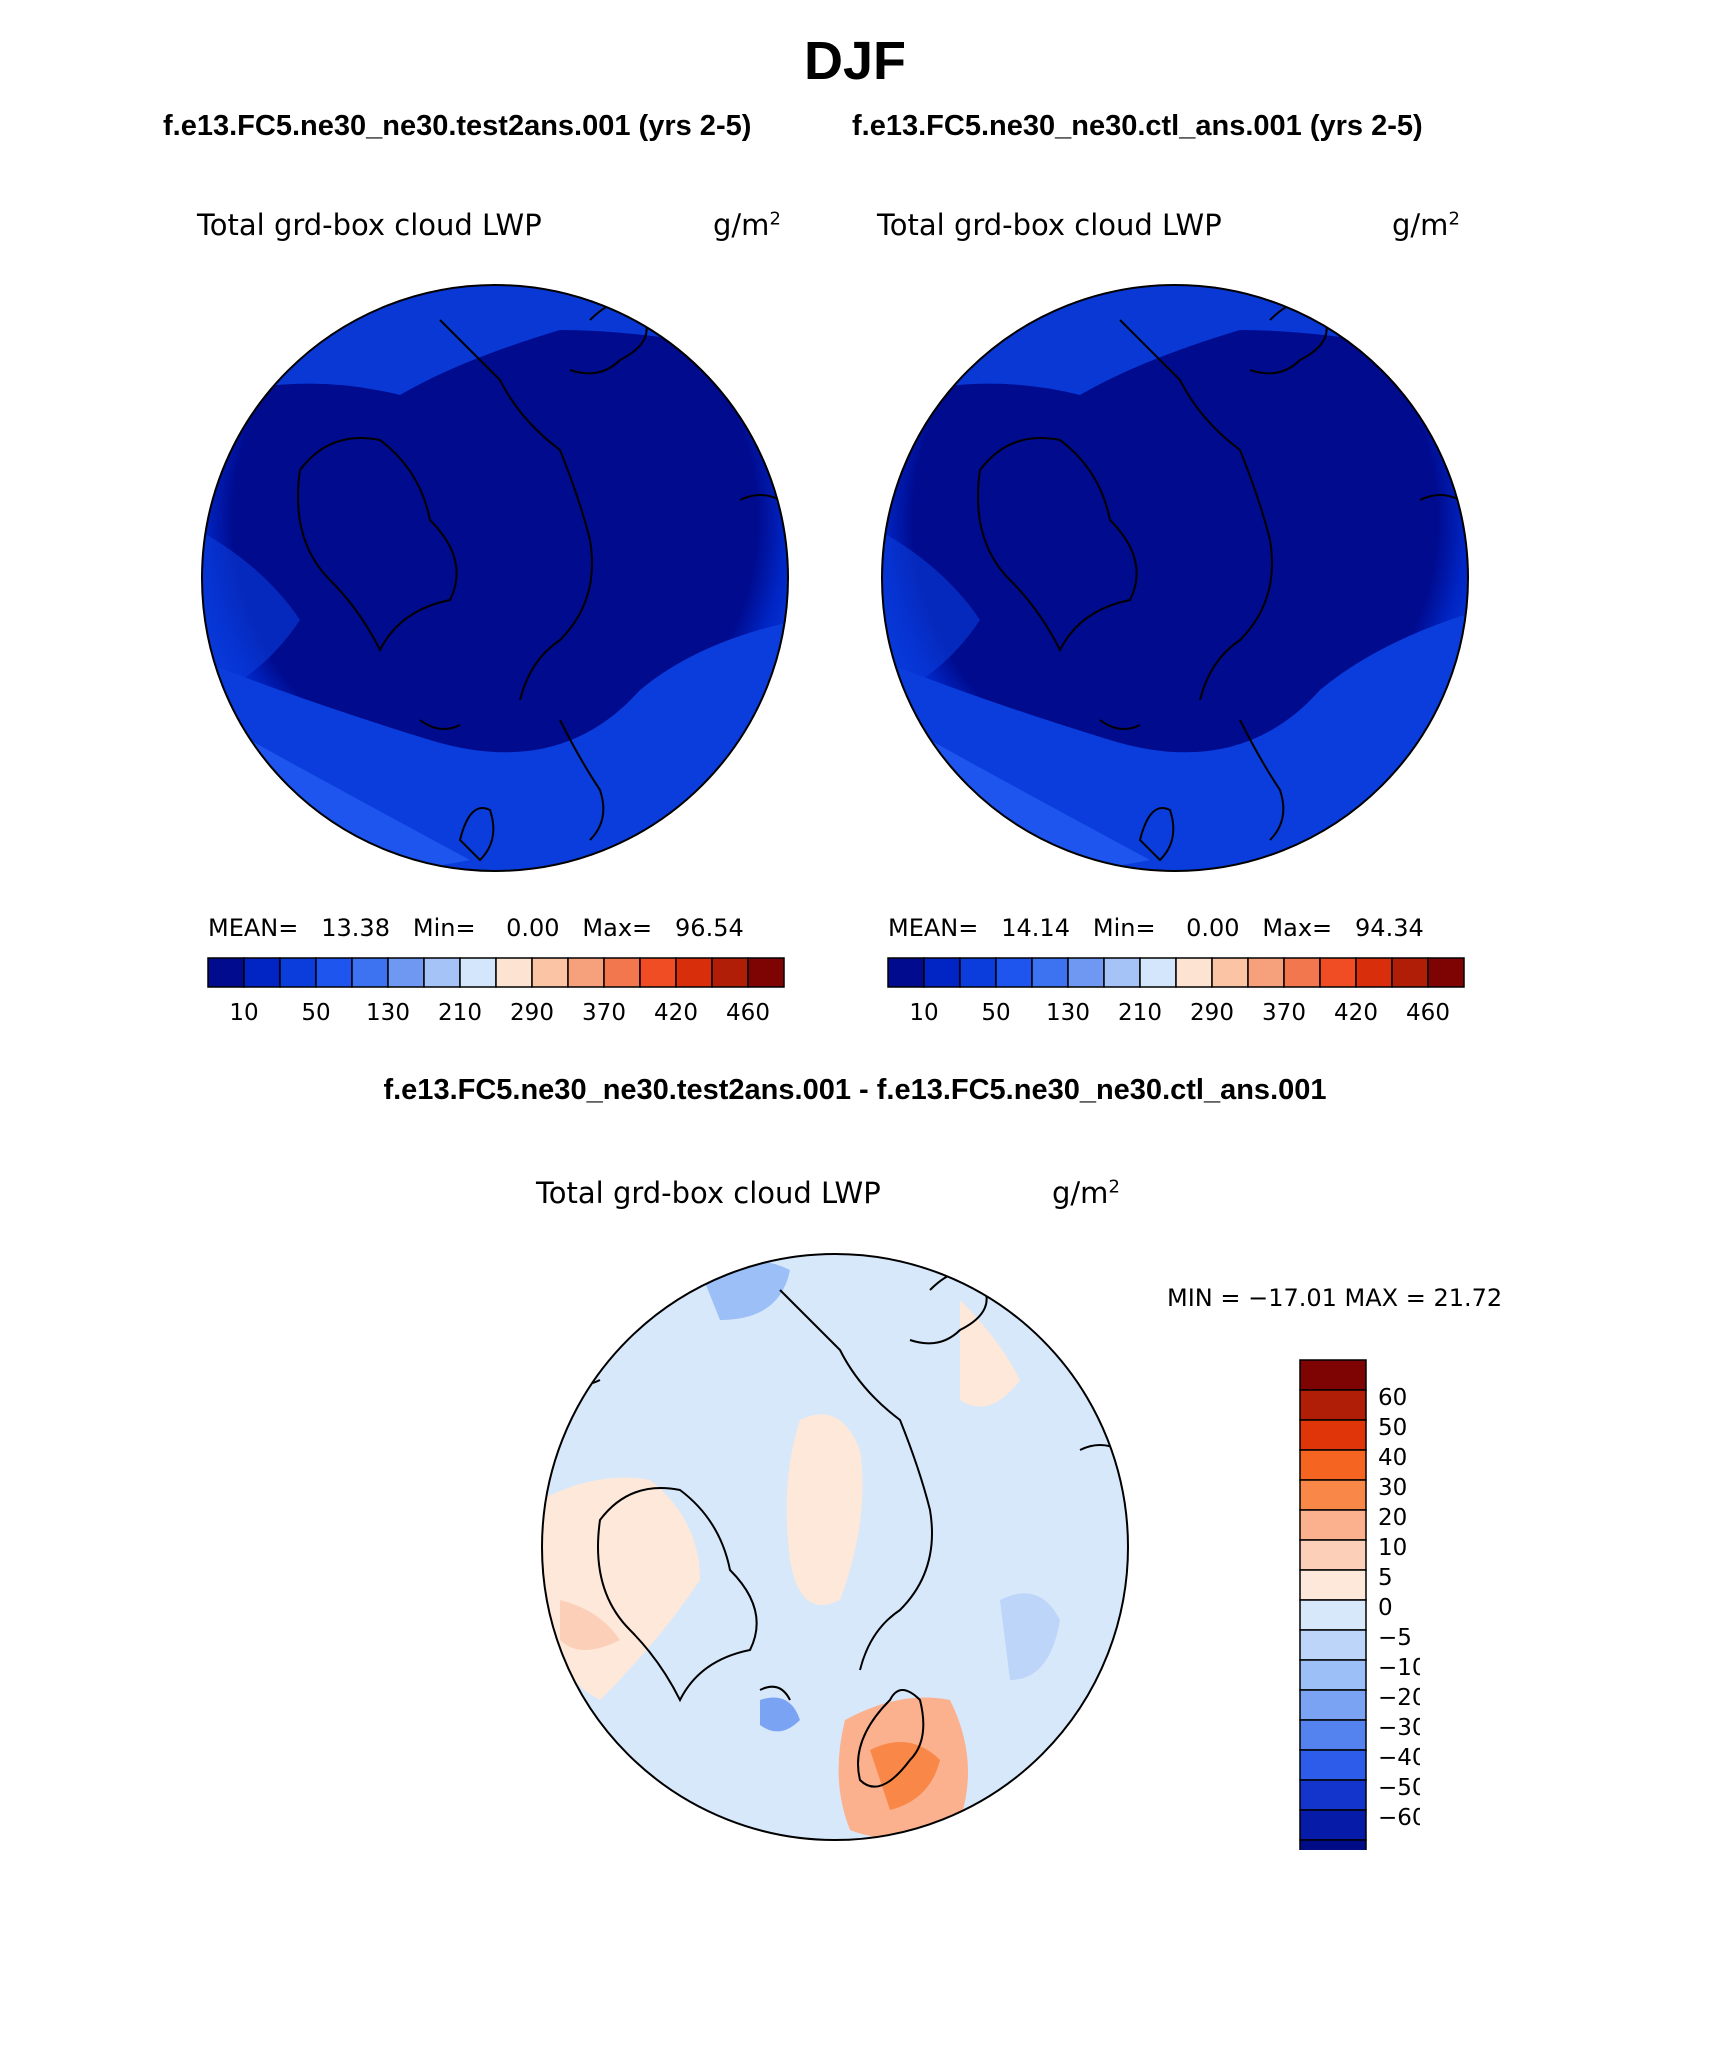 The height and width of the screenshot is (2061, 1710). Describe the element at coordinates (1392, 1428) in the screenshot. I see `difference-colorbar-label-1: 50` at that location.